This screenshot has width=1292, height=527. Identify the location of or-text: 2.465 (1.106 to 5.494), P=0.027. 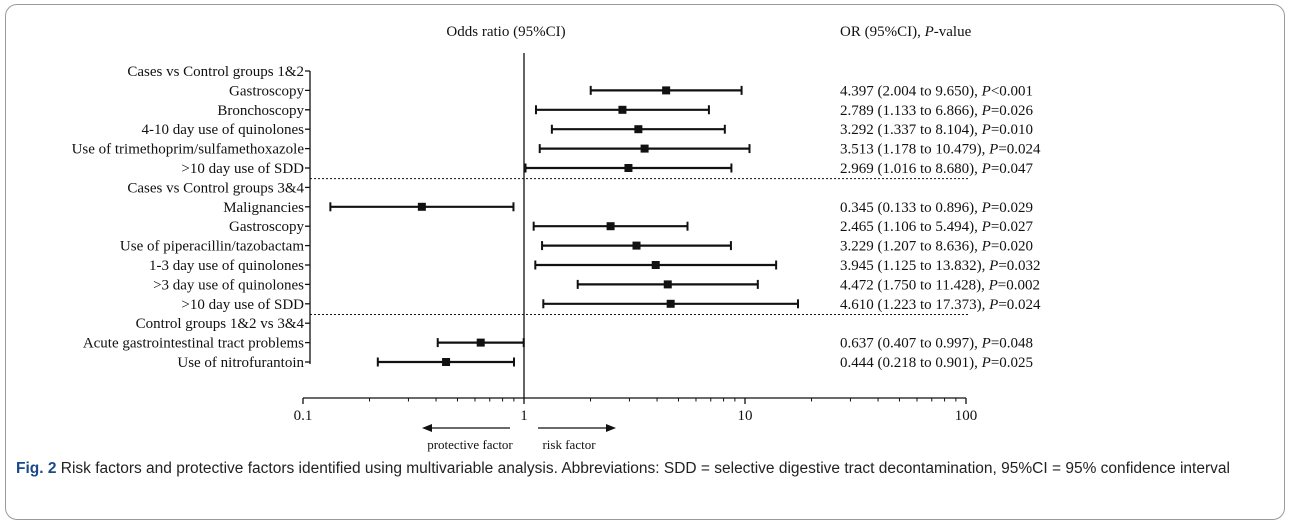
(937, 227).